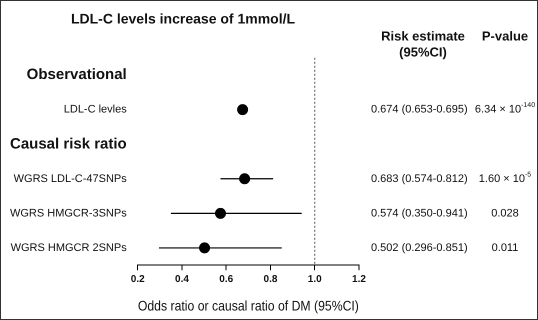 This screenshot has width=538, height=320. Describe the element at coordinates (505, 36) in the screenshot. I see `text: P-value` at that location.